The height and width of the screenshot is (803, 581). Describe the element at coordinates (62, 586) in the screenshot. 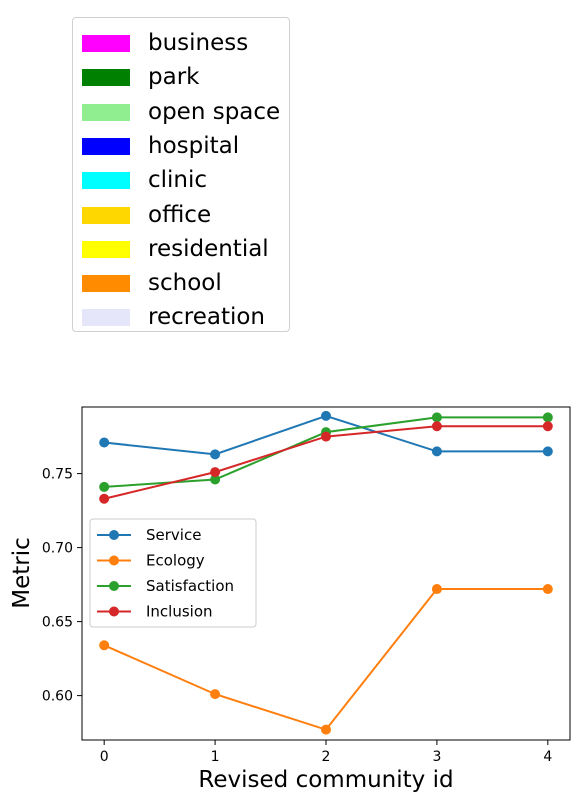

I see `y-axis: 0.60 0.65 0.70 0.75` at that location.